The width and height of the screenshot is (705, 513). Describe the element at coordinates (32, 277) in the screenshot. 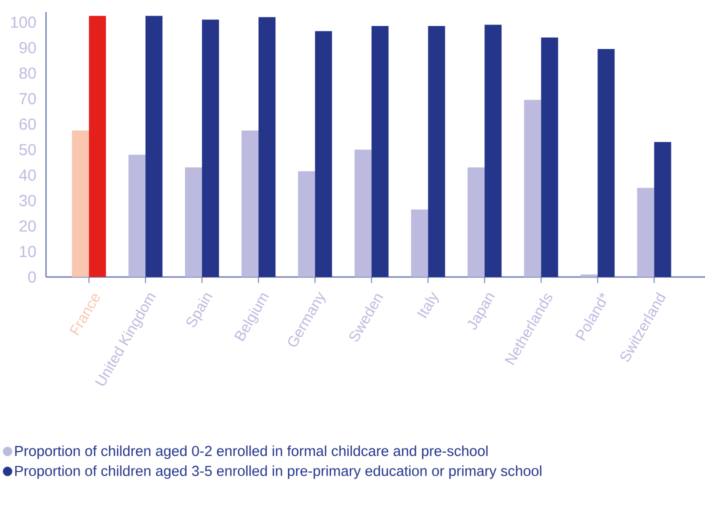

I see `y-tick-label: 0` at that location.